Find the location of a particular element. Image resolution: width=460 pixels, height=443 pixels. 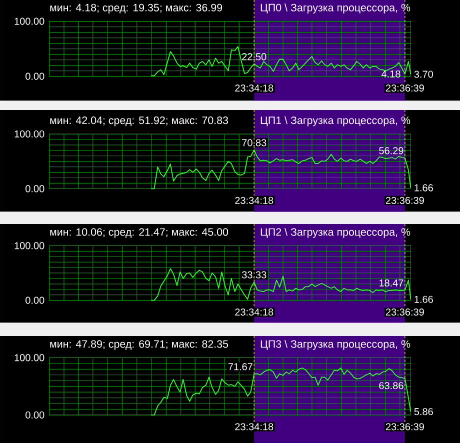

annotation: 56.29 is located at coordinates (391, 150).